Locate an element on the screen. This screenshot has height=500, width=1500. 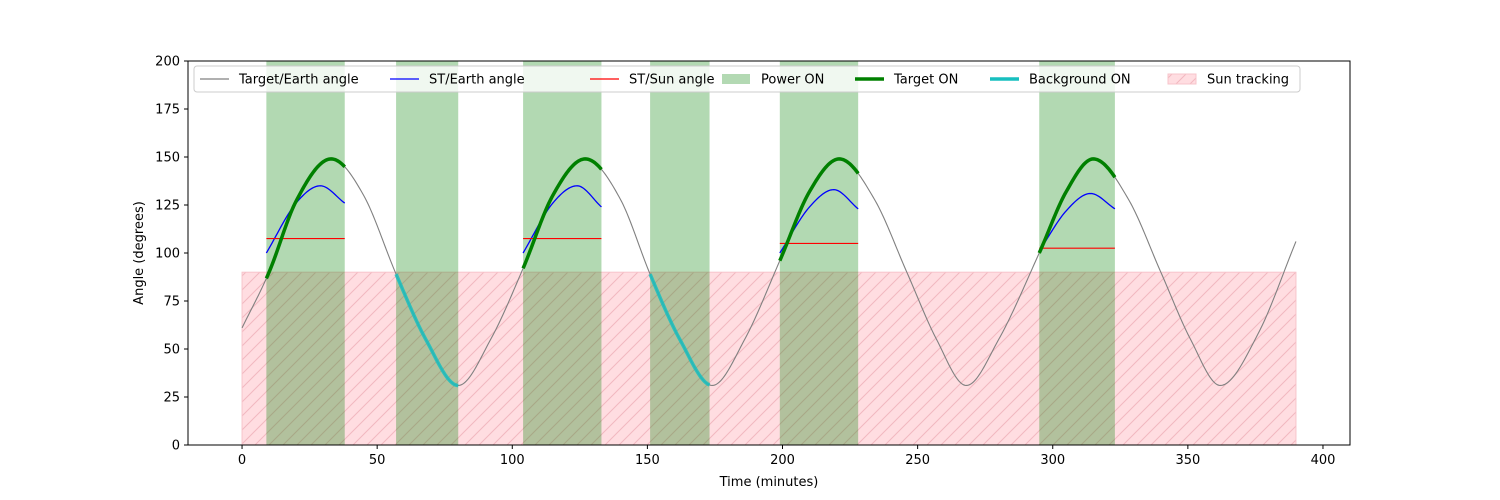
y-tick-label: 50 is located at coordinates (171, 350).